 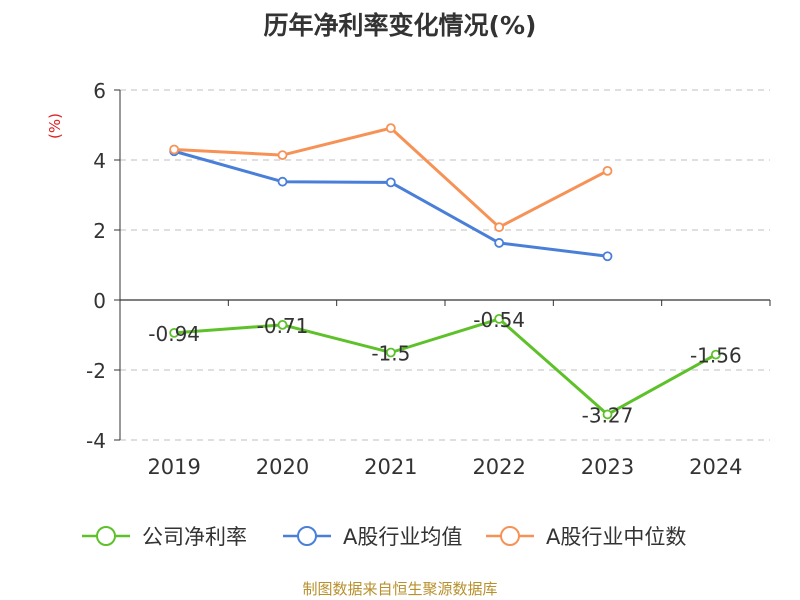 I want to click on x-tick-label: 2024, so click(x=715, y=467).